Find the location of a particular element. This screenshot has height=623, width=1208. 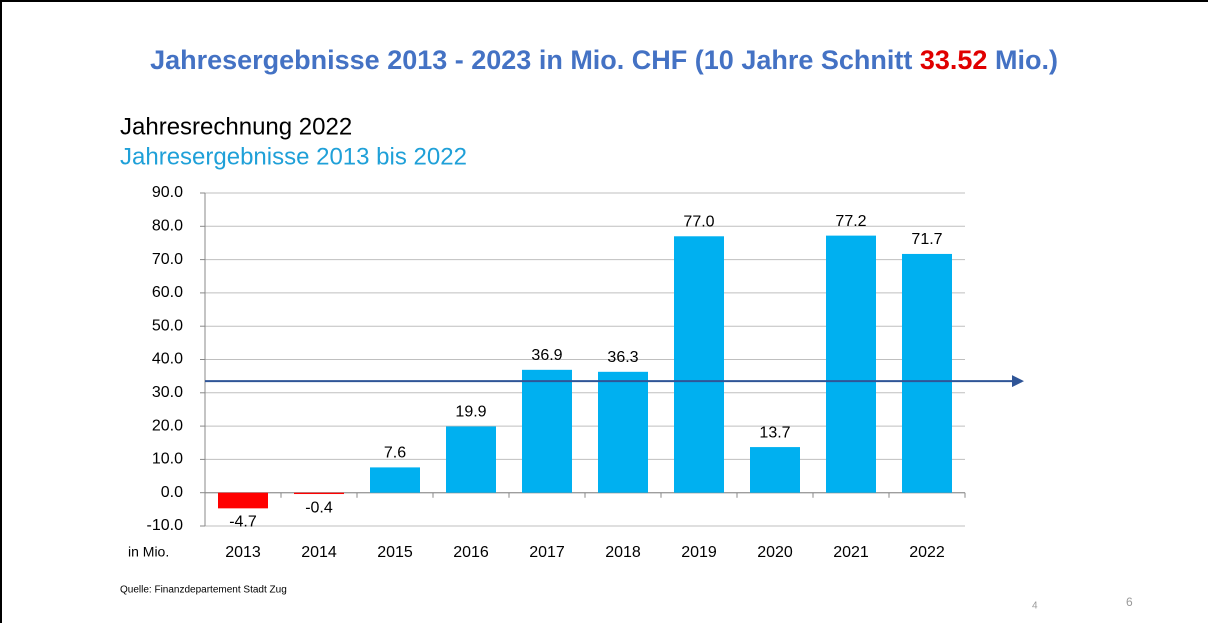

y-tick-label: 50.0 is located at coordinates (167, 325).